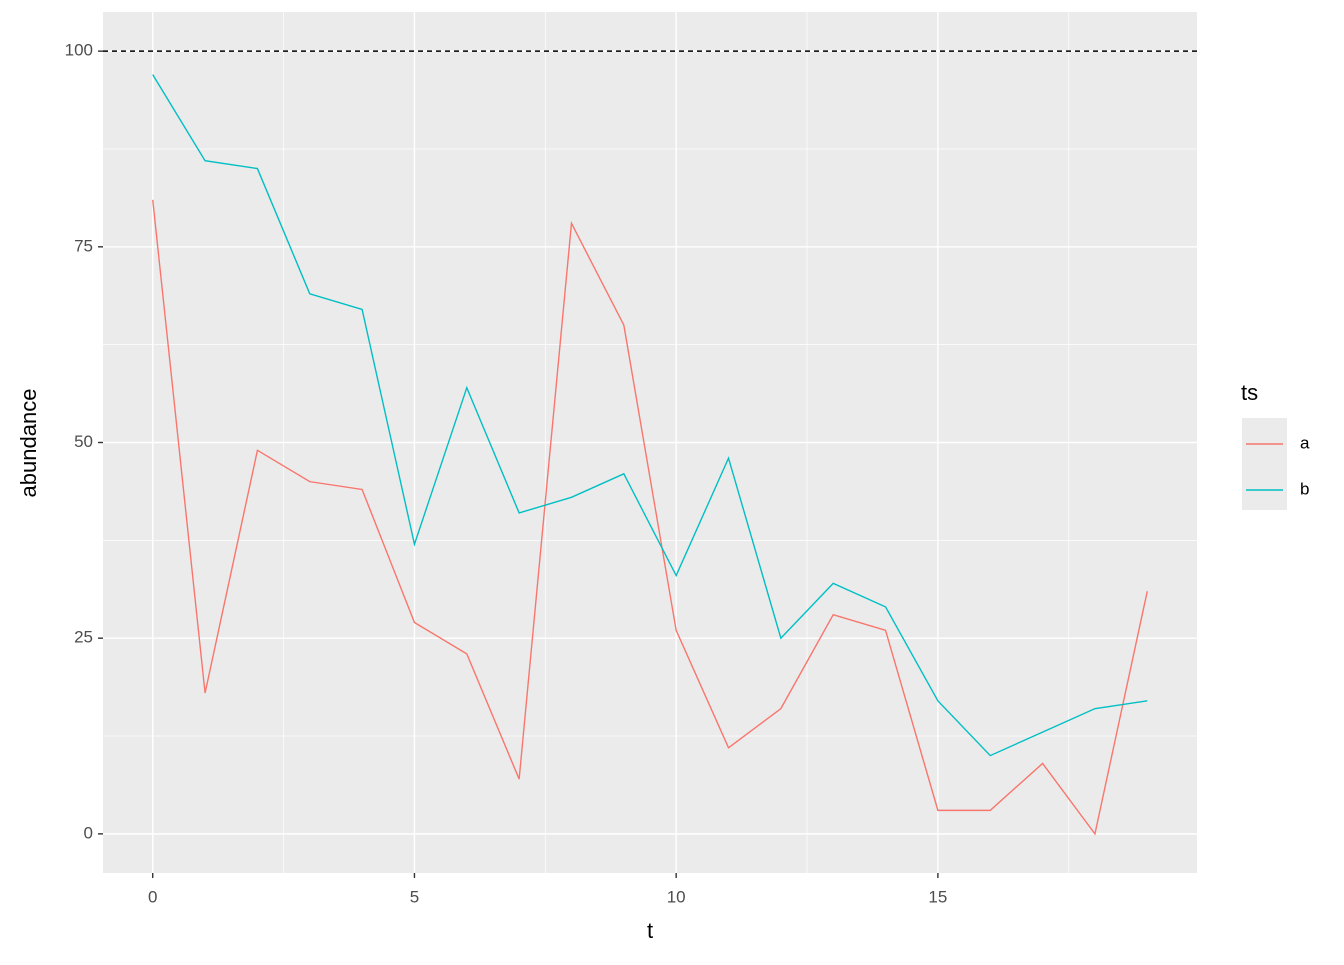 This screenshot has height=965, width=1344. I want to click on y-axis-title: abundance, so click(28, 443).